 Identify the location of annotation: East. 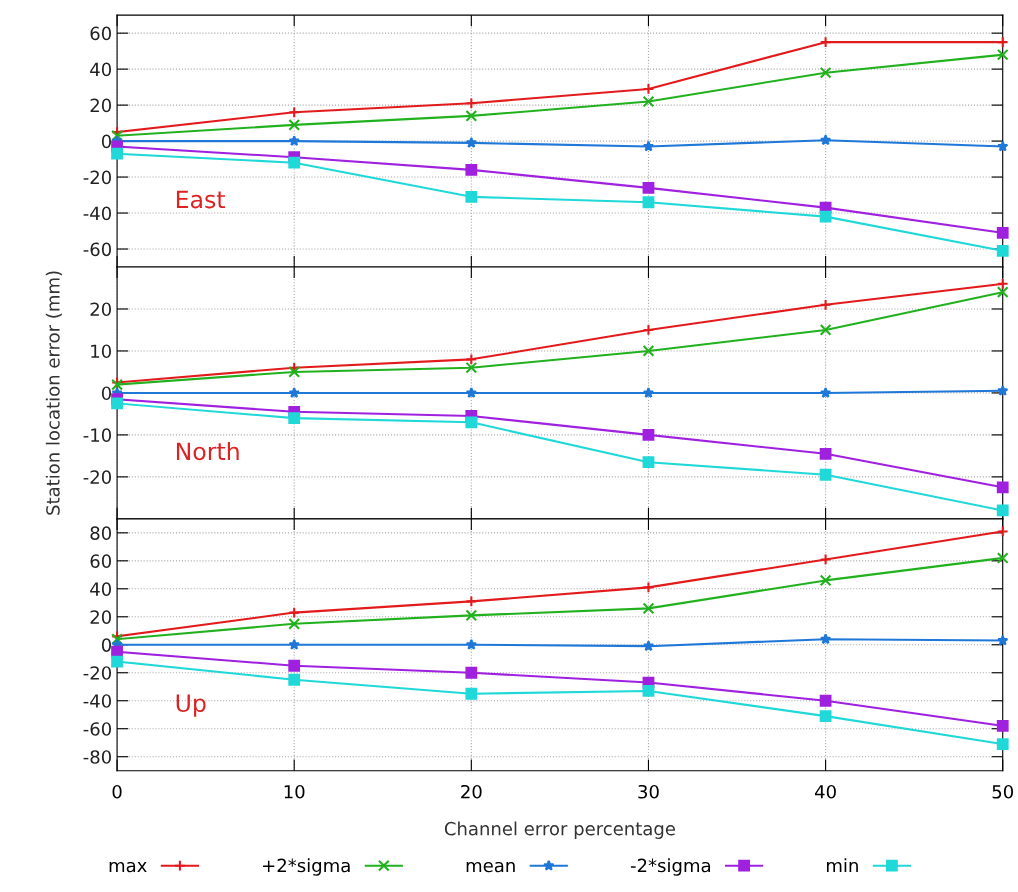
(201, 199).